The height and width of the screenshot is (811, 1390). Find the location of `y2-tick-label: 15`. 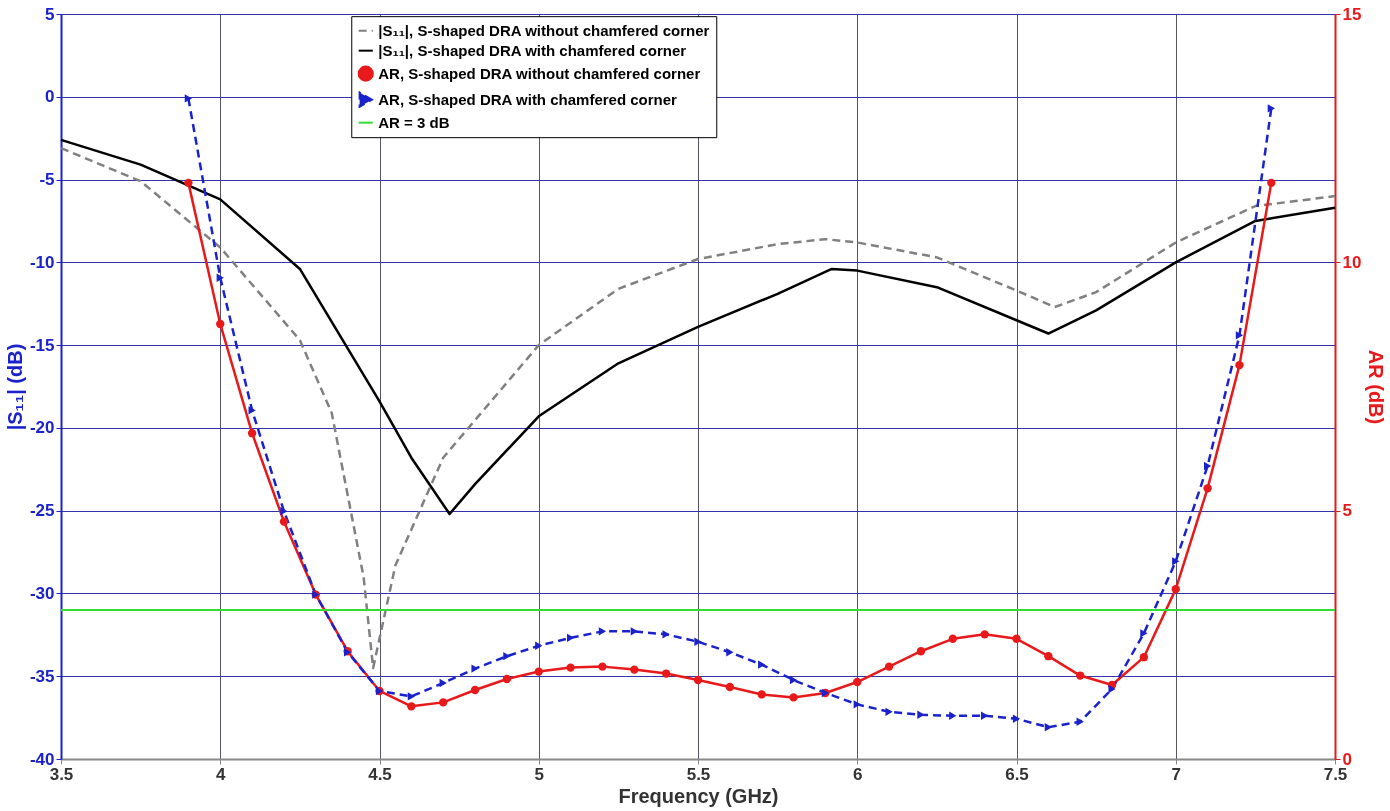

y2-tick-label: 15 is located at coordinates (1352, 14).